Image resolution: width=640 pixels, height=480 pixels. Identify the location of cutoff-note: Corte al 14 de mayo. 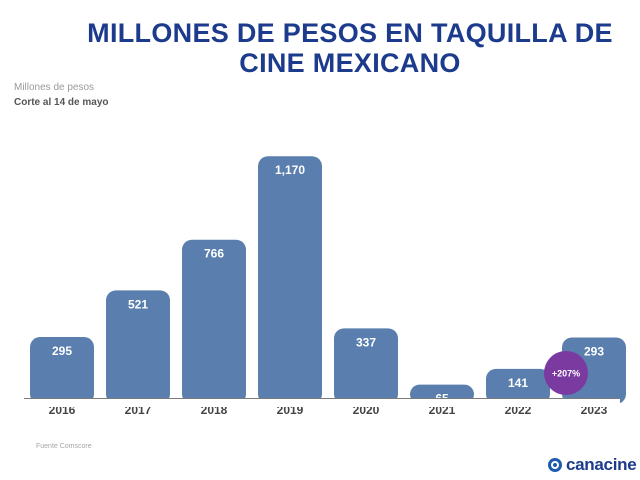
(61, 102).